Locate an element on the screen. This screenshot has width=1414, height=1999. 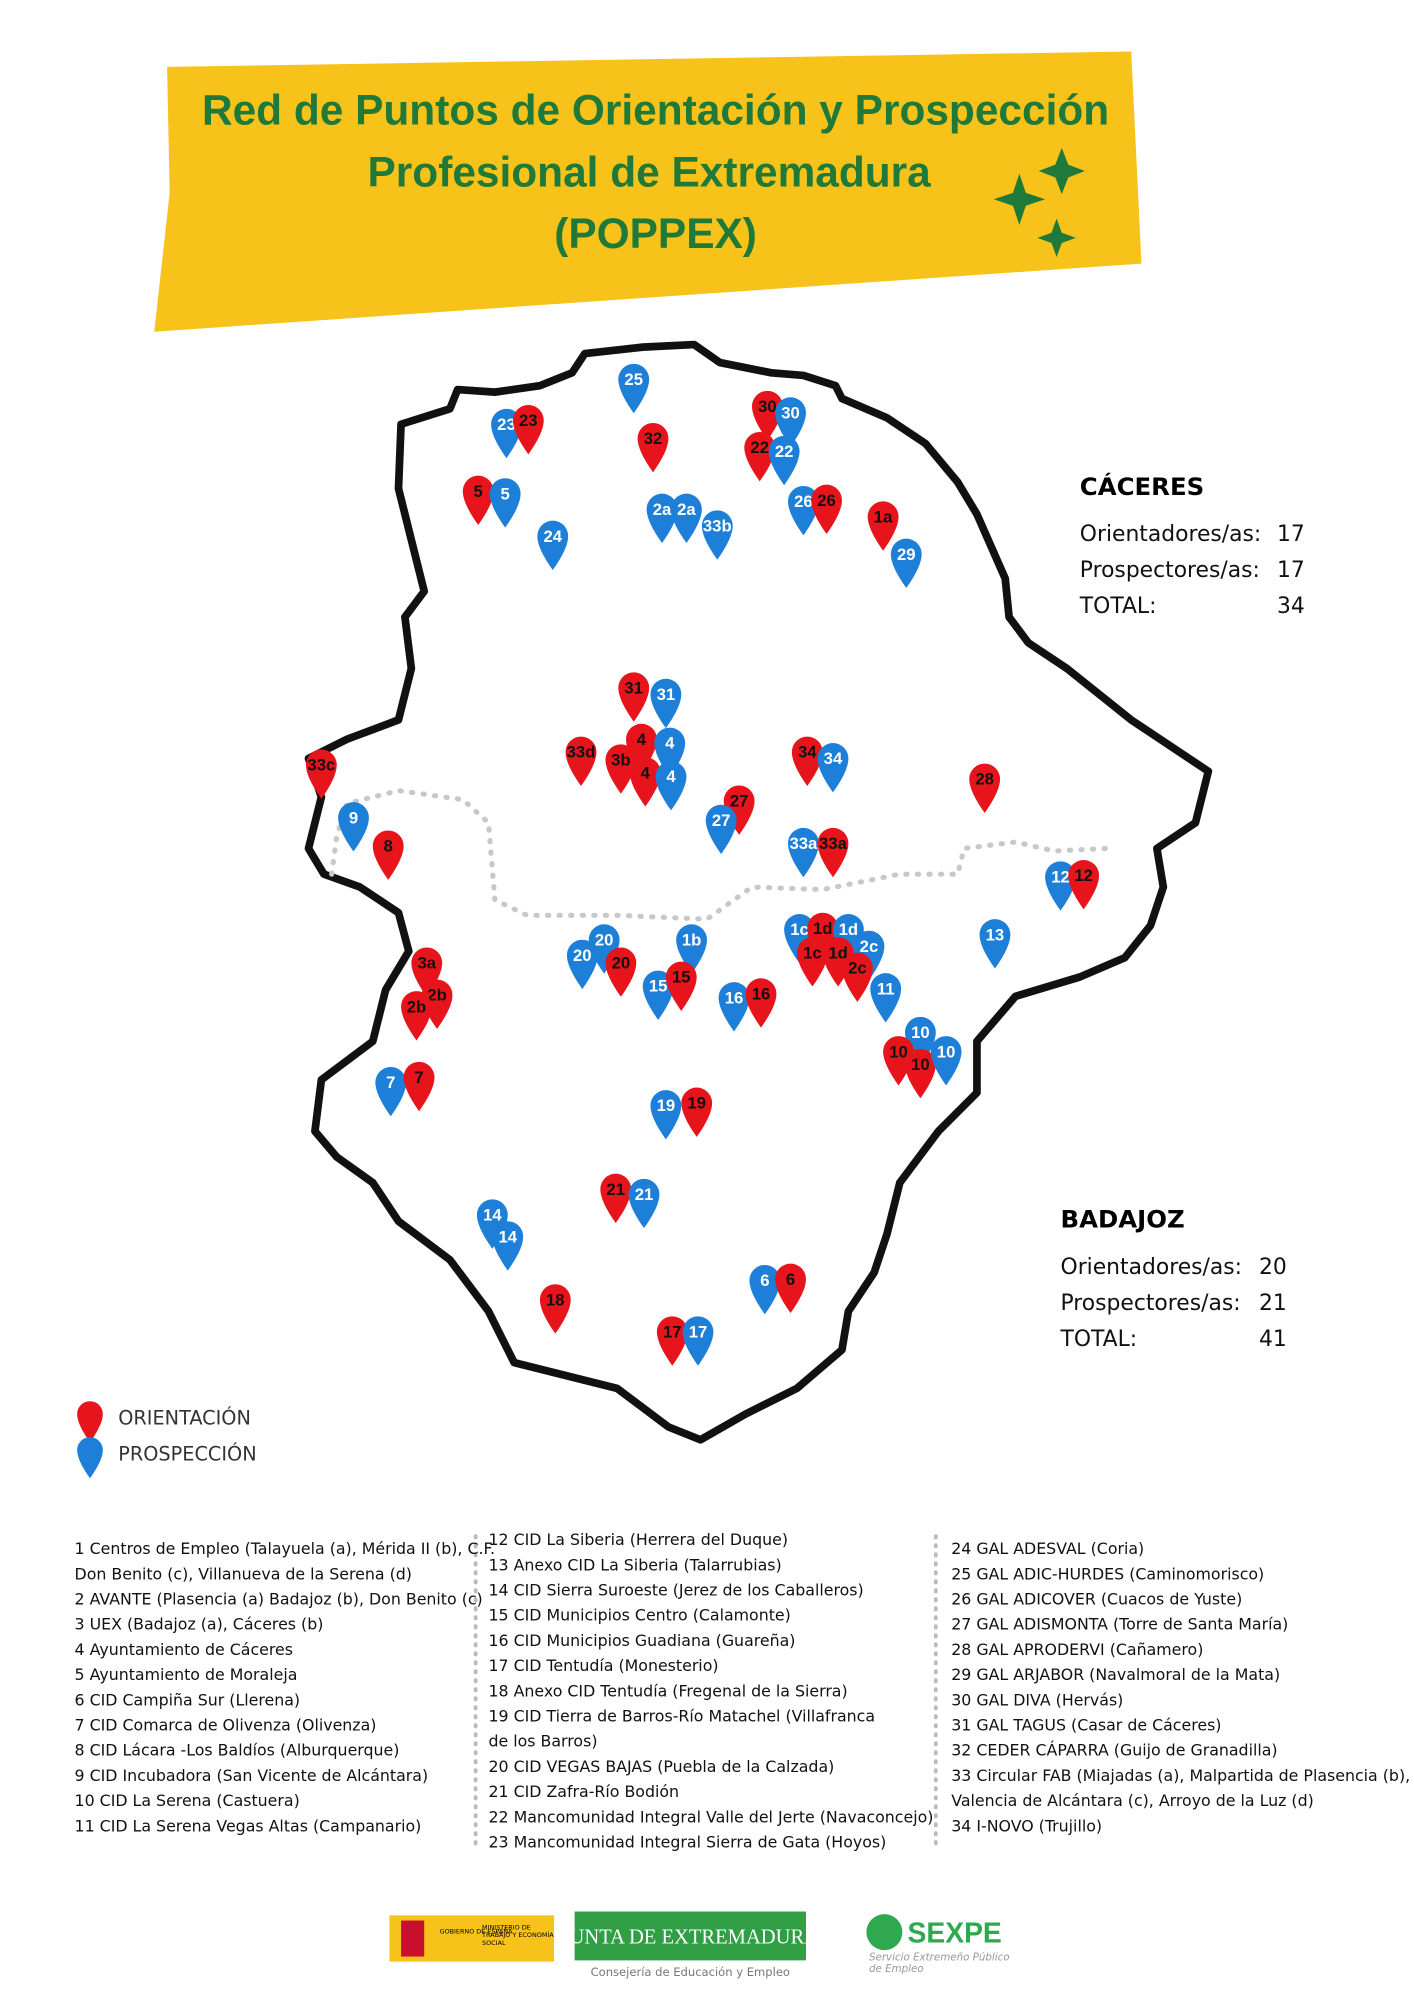
map-marker: 31 is located at coordinates (634, 697).